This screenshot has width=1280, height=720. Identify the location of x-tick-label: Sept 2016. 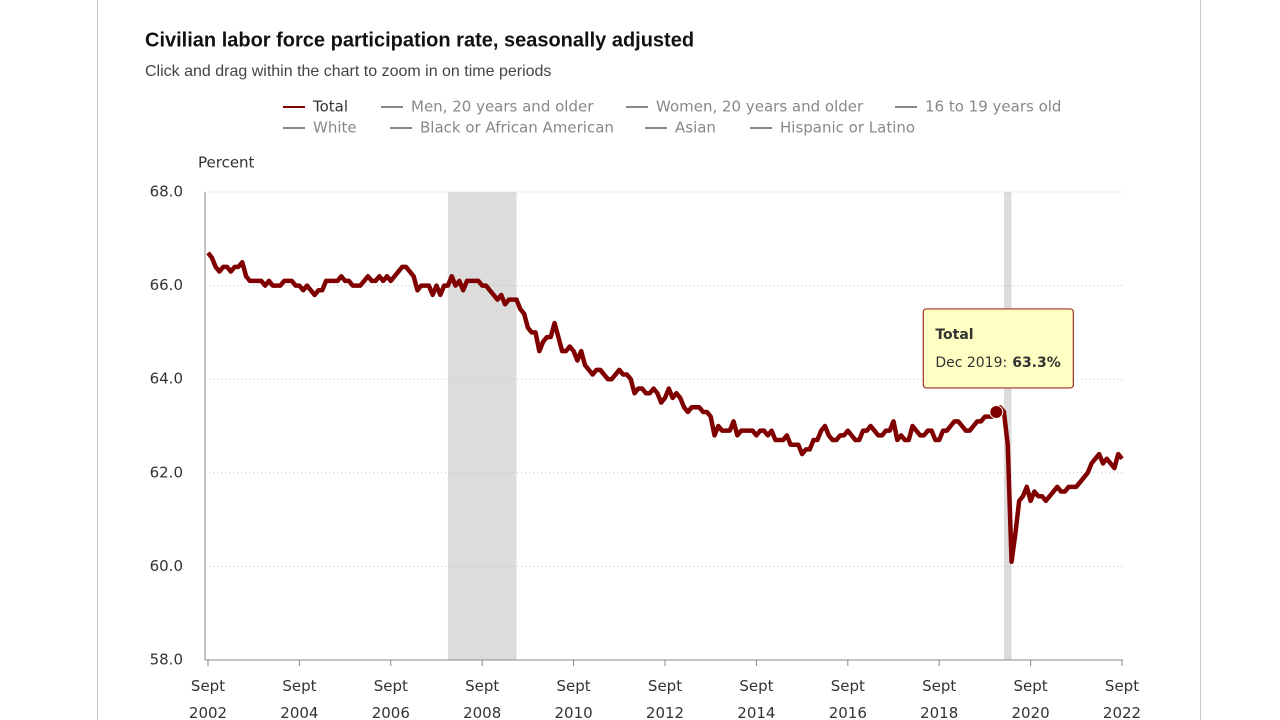
(848, 698).